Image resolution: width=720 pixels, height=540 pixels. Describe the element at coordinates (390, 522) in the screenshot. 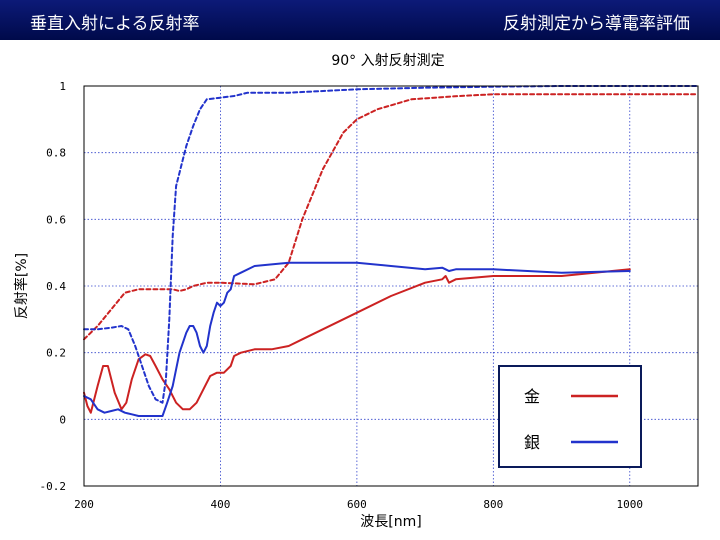

I see `x-axis-label: 波長[nm]` at that location.